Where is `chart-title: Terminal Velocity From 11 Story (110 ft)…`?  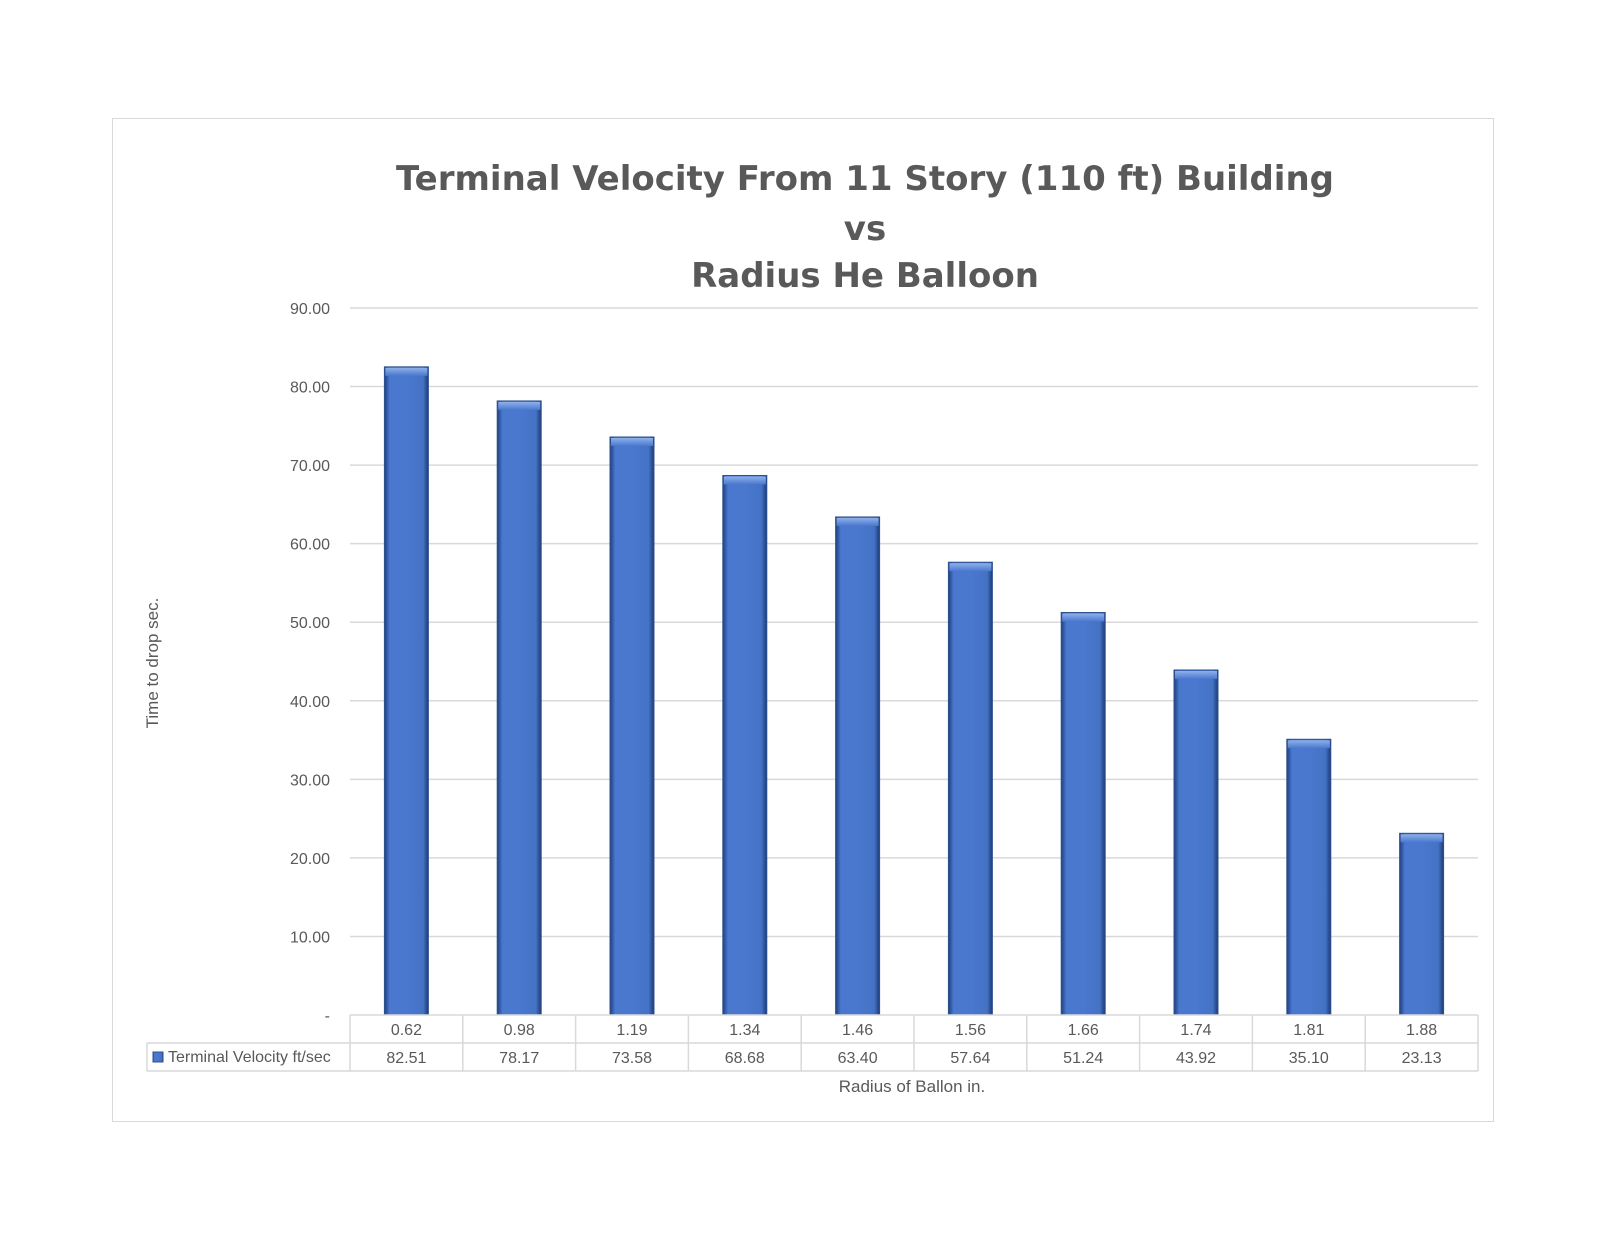
chart-title: Terminal Velocity From 11 Story (110 ft)… is located at coordinates (865, 227).